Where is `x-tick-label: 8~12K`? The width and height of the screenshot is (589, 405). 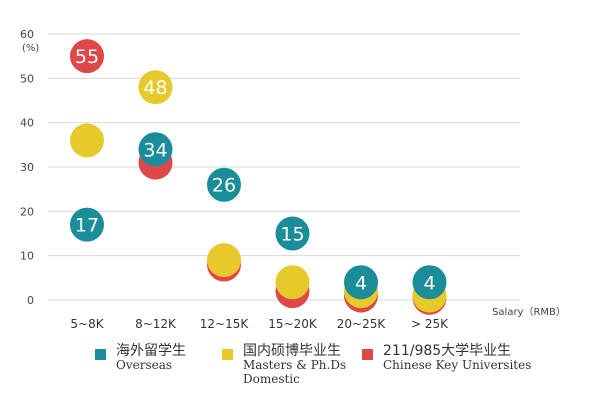 x-tick-label: 8~12K is located at coordinates (156, 324).